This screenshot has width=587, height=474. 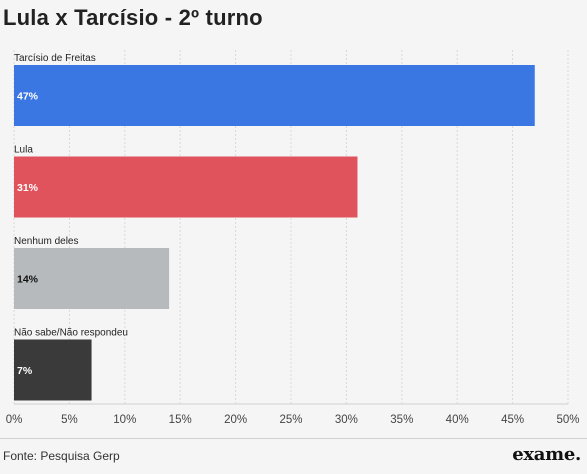 I want to click on source-note: Fonte: Pesquisa Gerp, so click(x=61, y=456).